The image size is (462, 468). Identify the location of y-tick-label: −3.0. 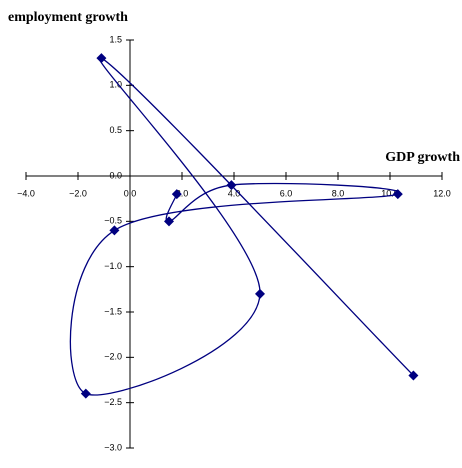
(113, 447).